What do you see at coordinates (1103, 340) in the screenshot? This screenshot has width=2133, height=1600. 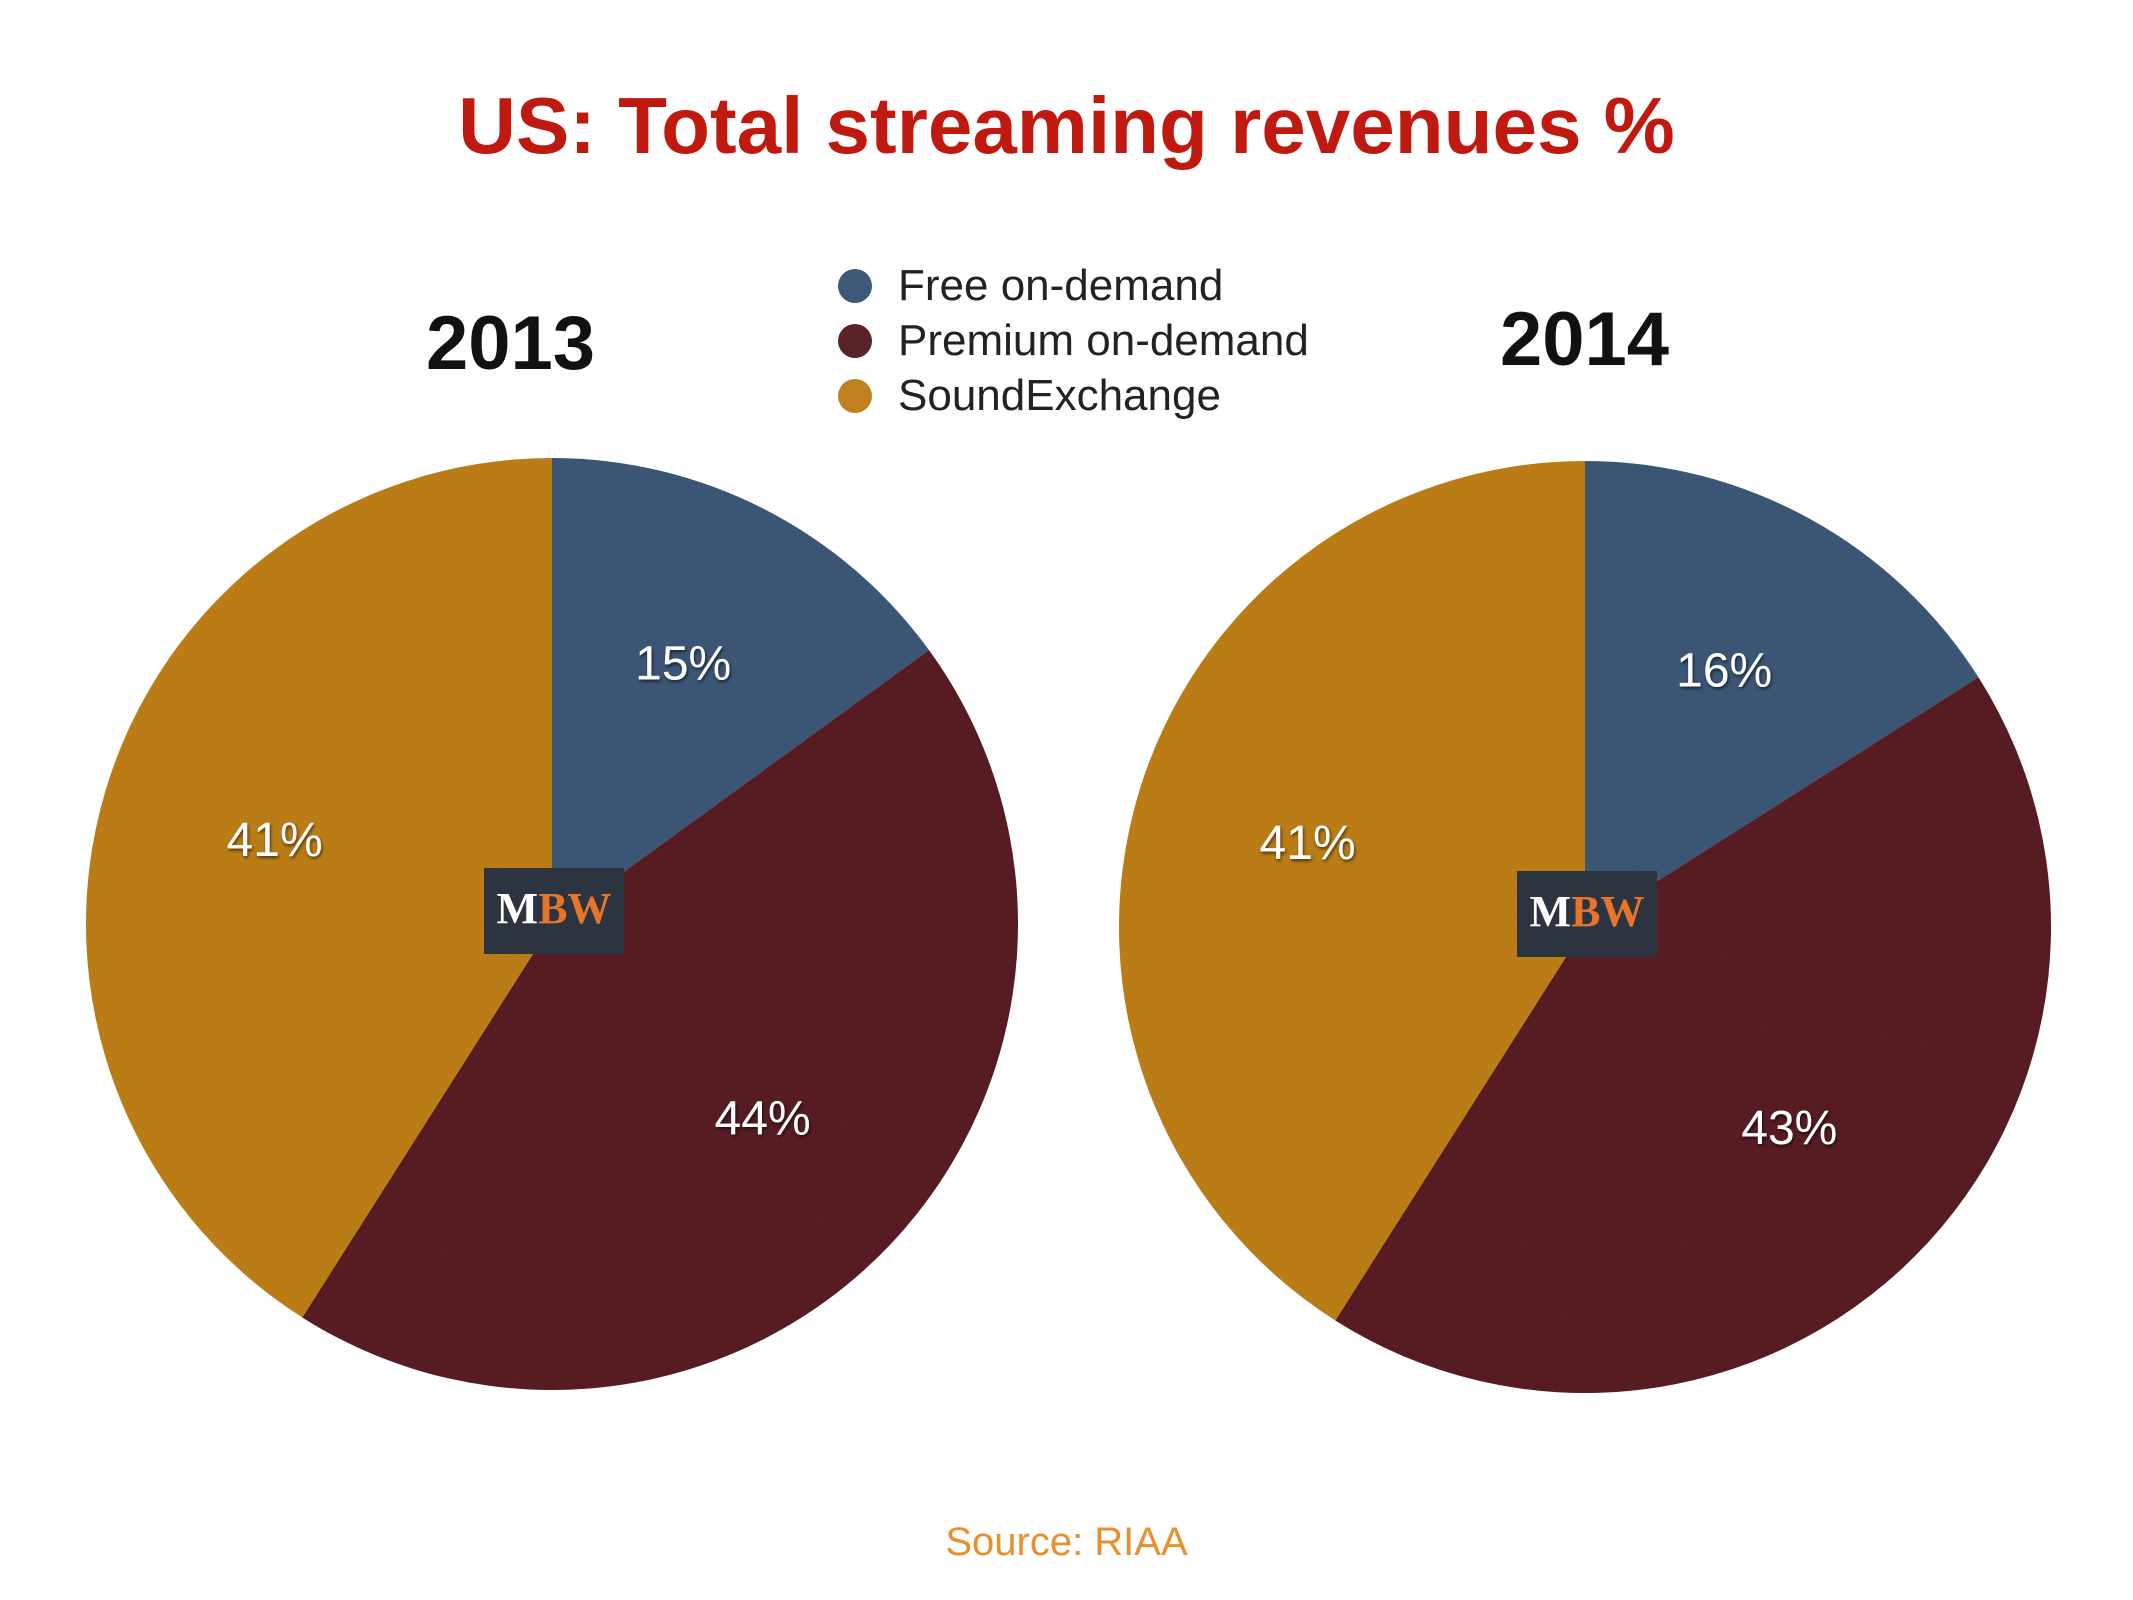 I see `legend-label-premium-on-demand: Premium on-demand` at bounding box center [1103, 340].